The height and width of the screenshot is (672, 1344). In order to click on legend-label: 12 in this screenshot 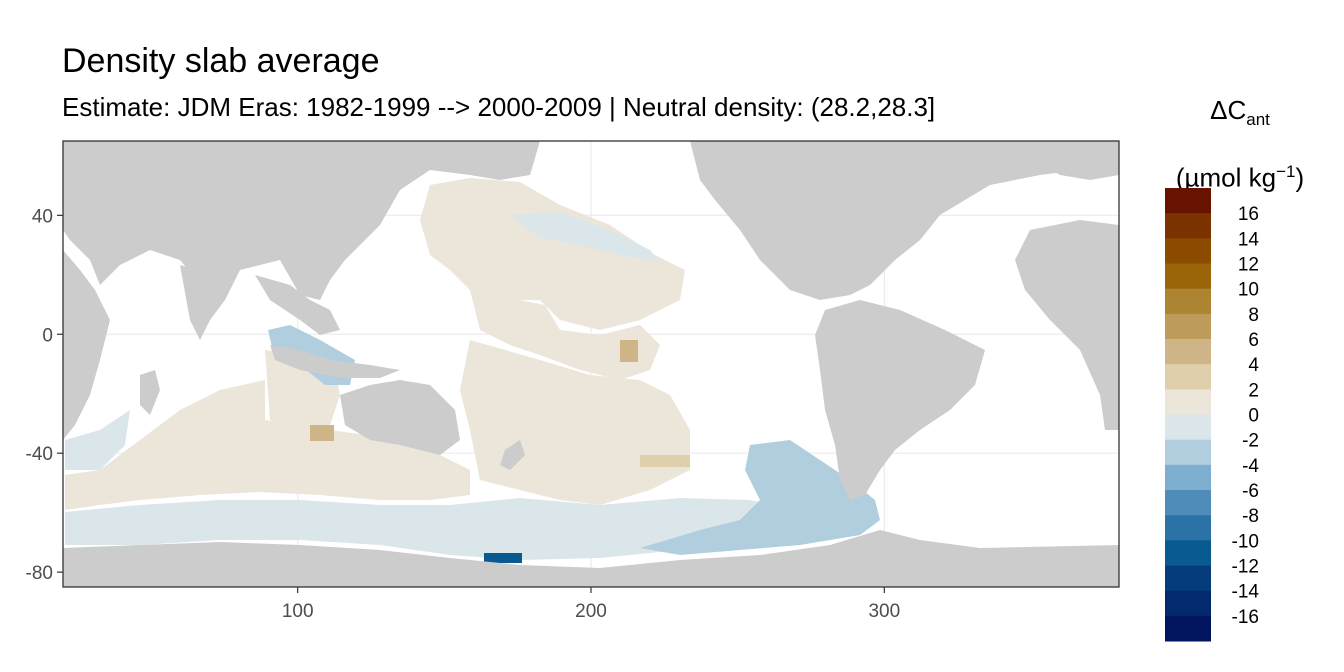, I will do `click(1248, 265)`.